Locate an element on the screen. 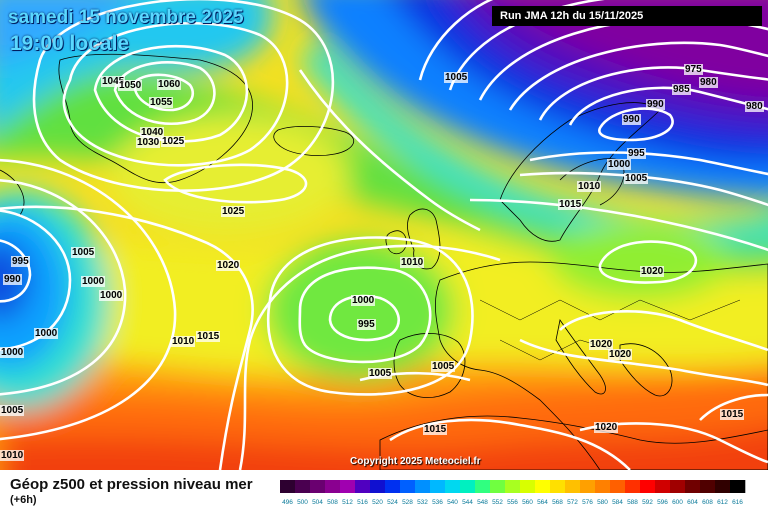  scale-value: 560 is located at coordinates (527, 502).